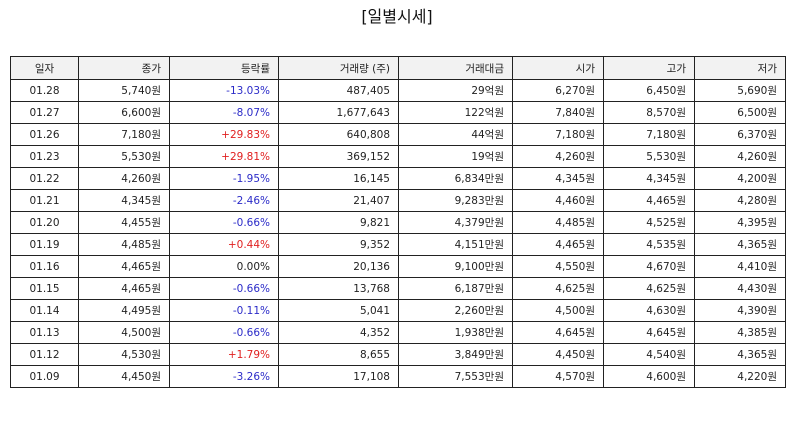 Image resolution: width=794 pixels, height=425 pixels. I want to click on cell-high: 6,450원, so click(649, 90).